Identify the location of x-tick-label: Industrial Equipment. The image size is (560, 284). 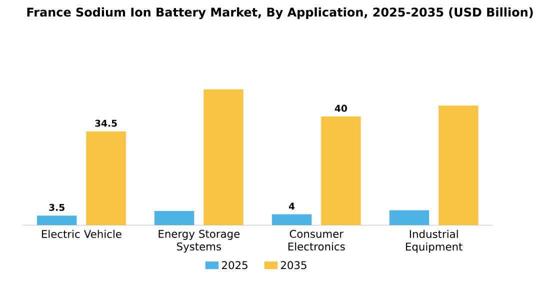
(434, 241).